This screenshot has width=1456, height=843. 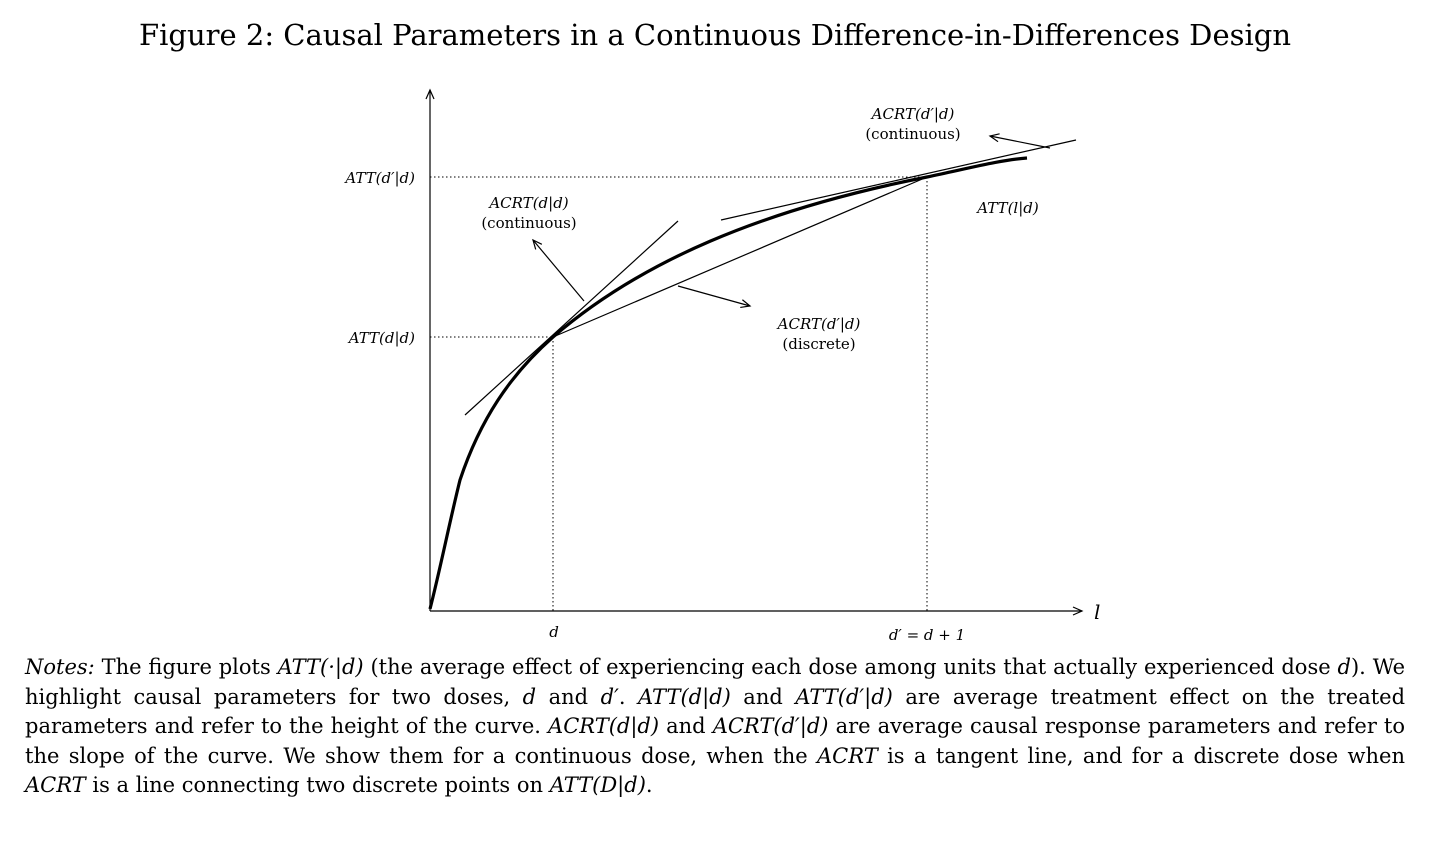 What do you see at coordinates (684, 696) in the screenshot?
I see `notes-math: ATT(d|d)` at bounding box center [684, 696].